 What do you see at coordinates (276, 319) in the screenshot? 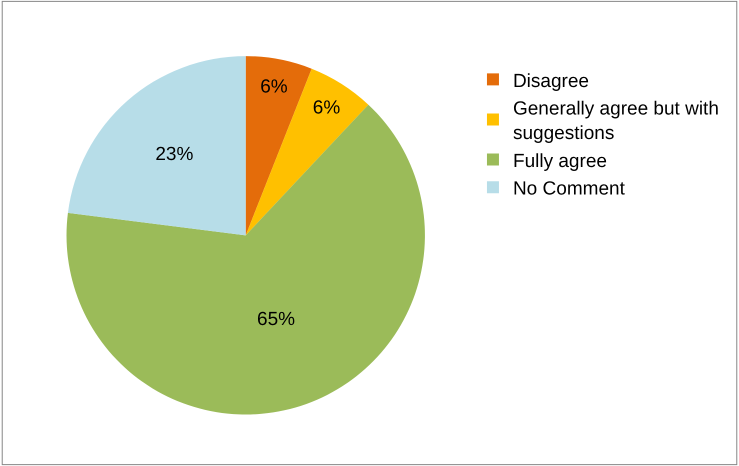
I see `data-label: 65%` at bounding box center [276, 319].